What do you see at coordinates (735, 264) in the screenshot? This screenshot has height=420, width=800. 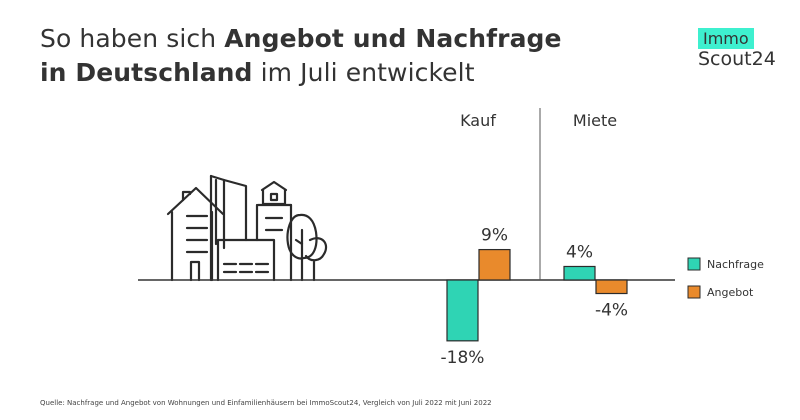 I see `legend-label-nachfrage: Nachfrage` at bounding box center [735, 264].